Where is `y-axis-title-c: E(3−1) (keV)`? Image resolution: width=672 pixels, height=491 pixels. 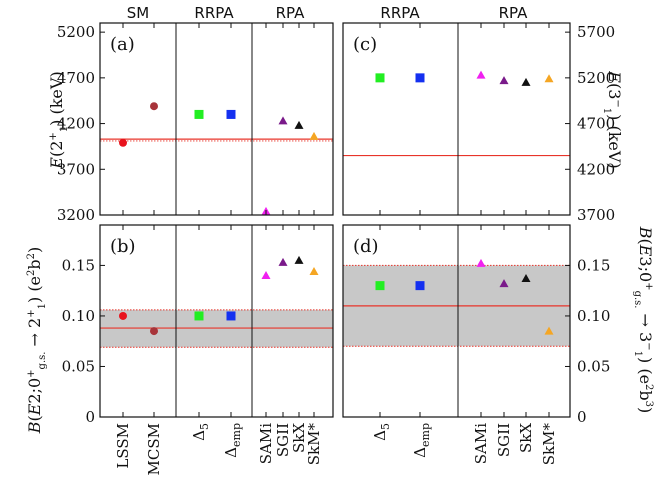 y-axis-title-c: E(3−1) (keV) is located at coordinates (612, 119).